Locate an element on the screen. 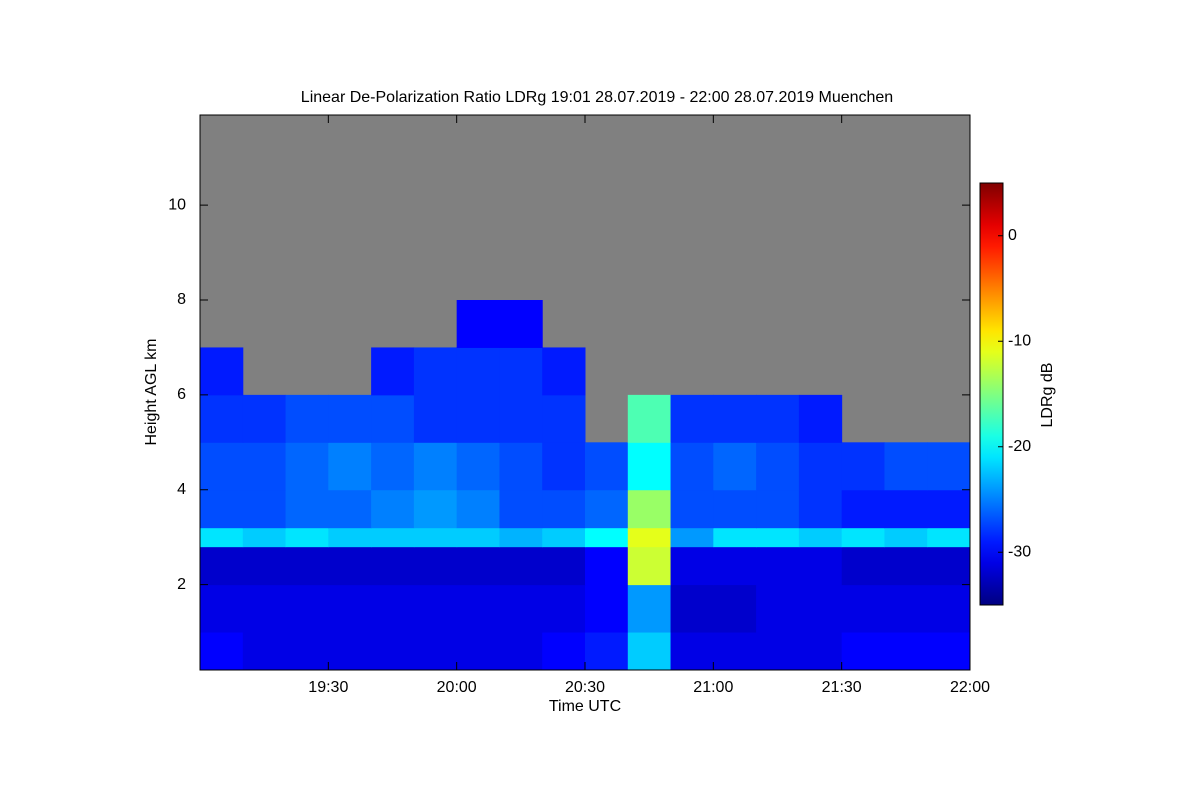 The image size is (1200, 800). colorbar-tick-label: -10 is located at coordinates (1019, 340).